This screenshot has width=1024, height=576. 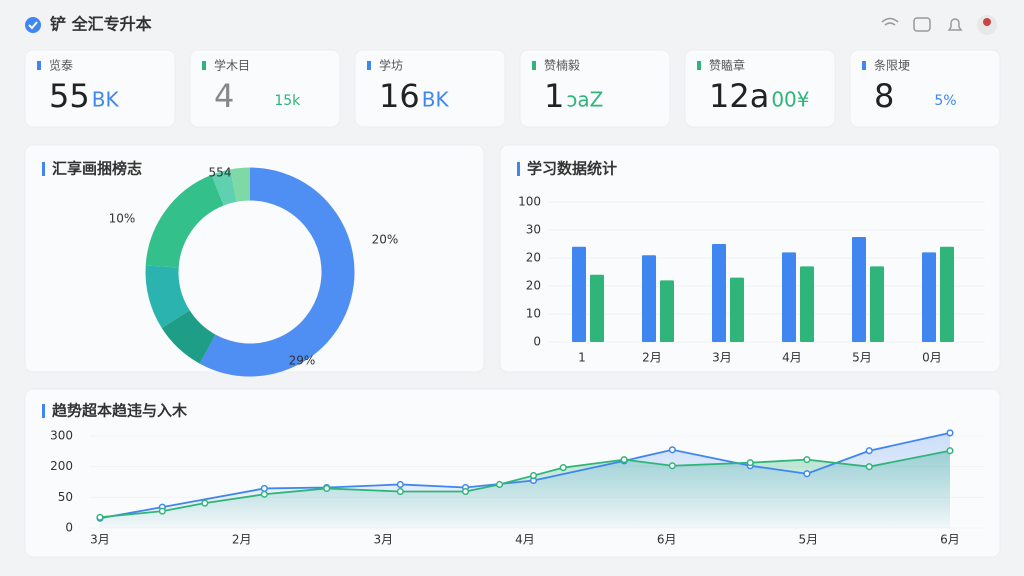 What do you see at coordinates (391, 65) in the screenshot?
I see `kpi-label: 学坊` at bounding box center [391, 65].